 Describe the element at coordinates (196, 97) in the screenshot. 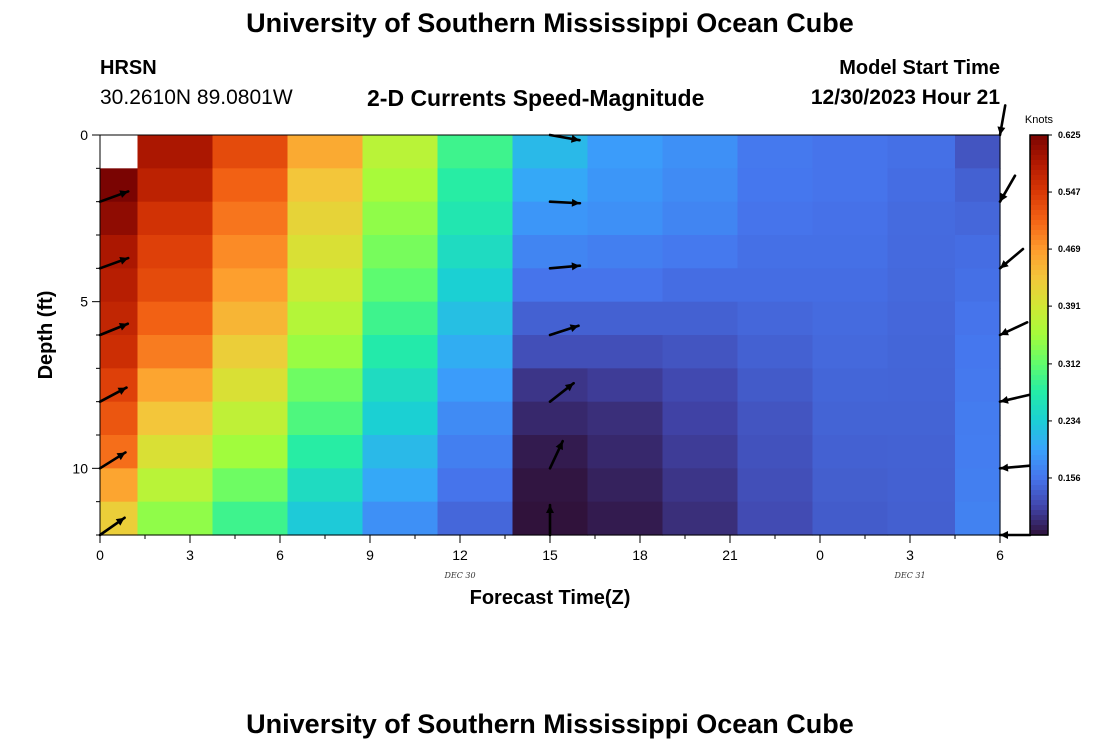

I see `station-coordinates: 30.2610N 89.0801W` at that location.